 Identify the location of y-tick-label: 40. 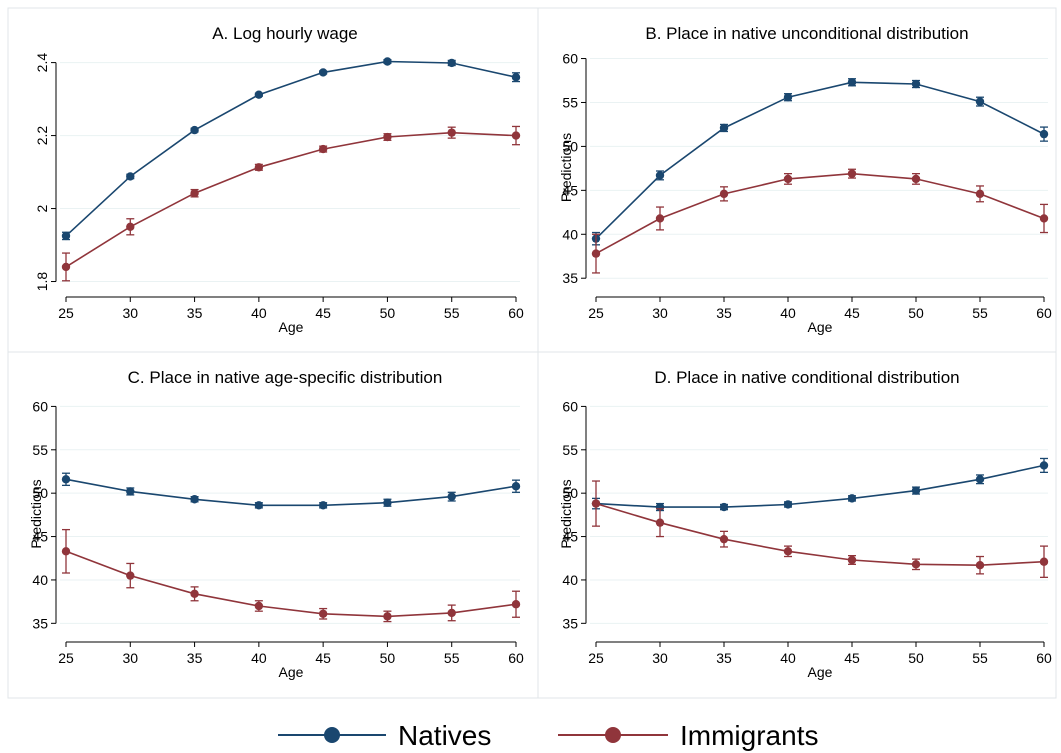
(570, 580).